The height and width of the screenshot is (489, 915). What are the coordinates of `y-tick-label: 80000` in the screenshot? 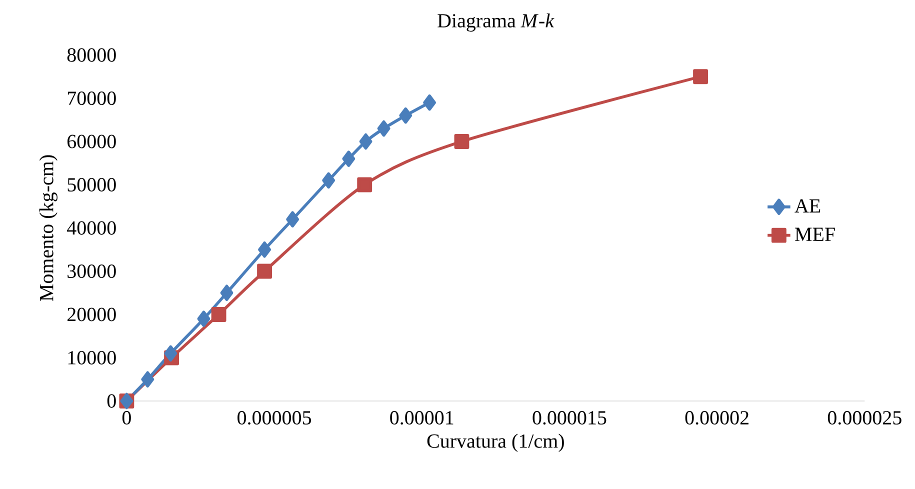 It's located at (91, 55).